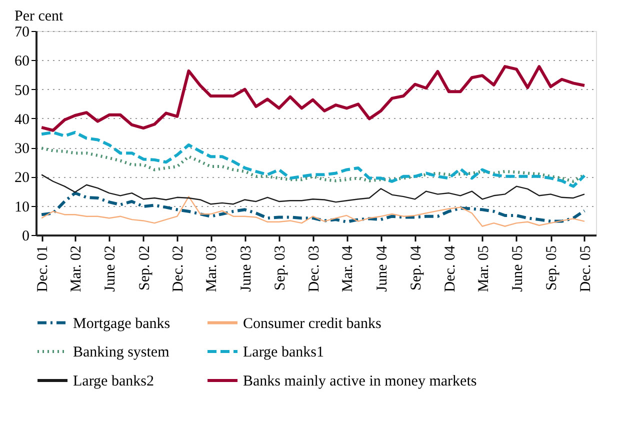 This screenshot has height=427, width=627. Describe the element at coordinates (283, 352) in the screenshot. I see `legend-label: Large banks1` at that location.